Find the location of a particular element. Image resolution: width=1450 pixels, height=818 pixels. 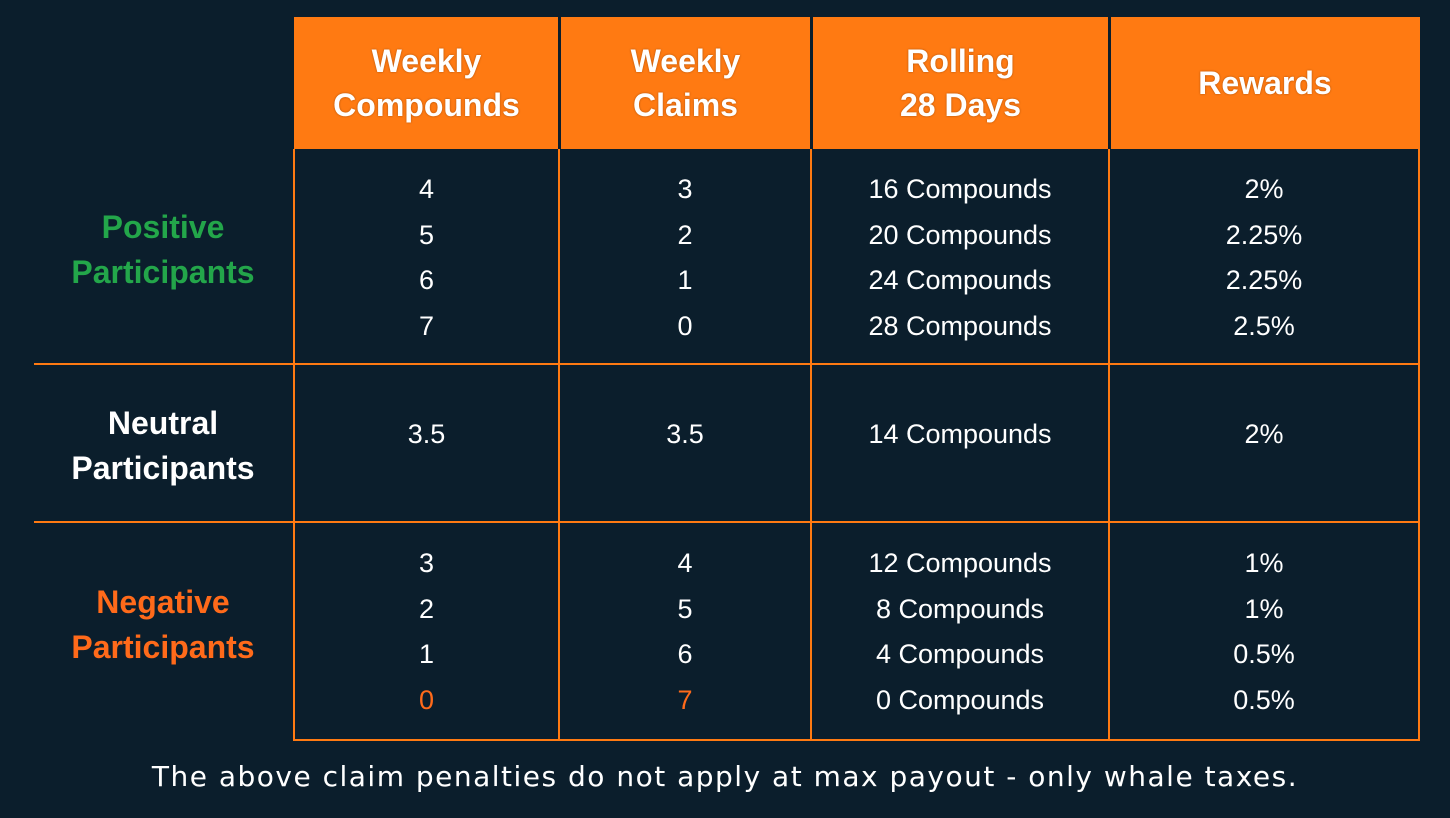

table-cell: 12 Compounds is located at coordinates (960, 563).